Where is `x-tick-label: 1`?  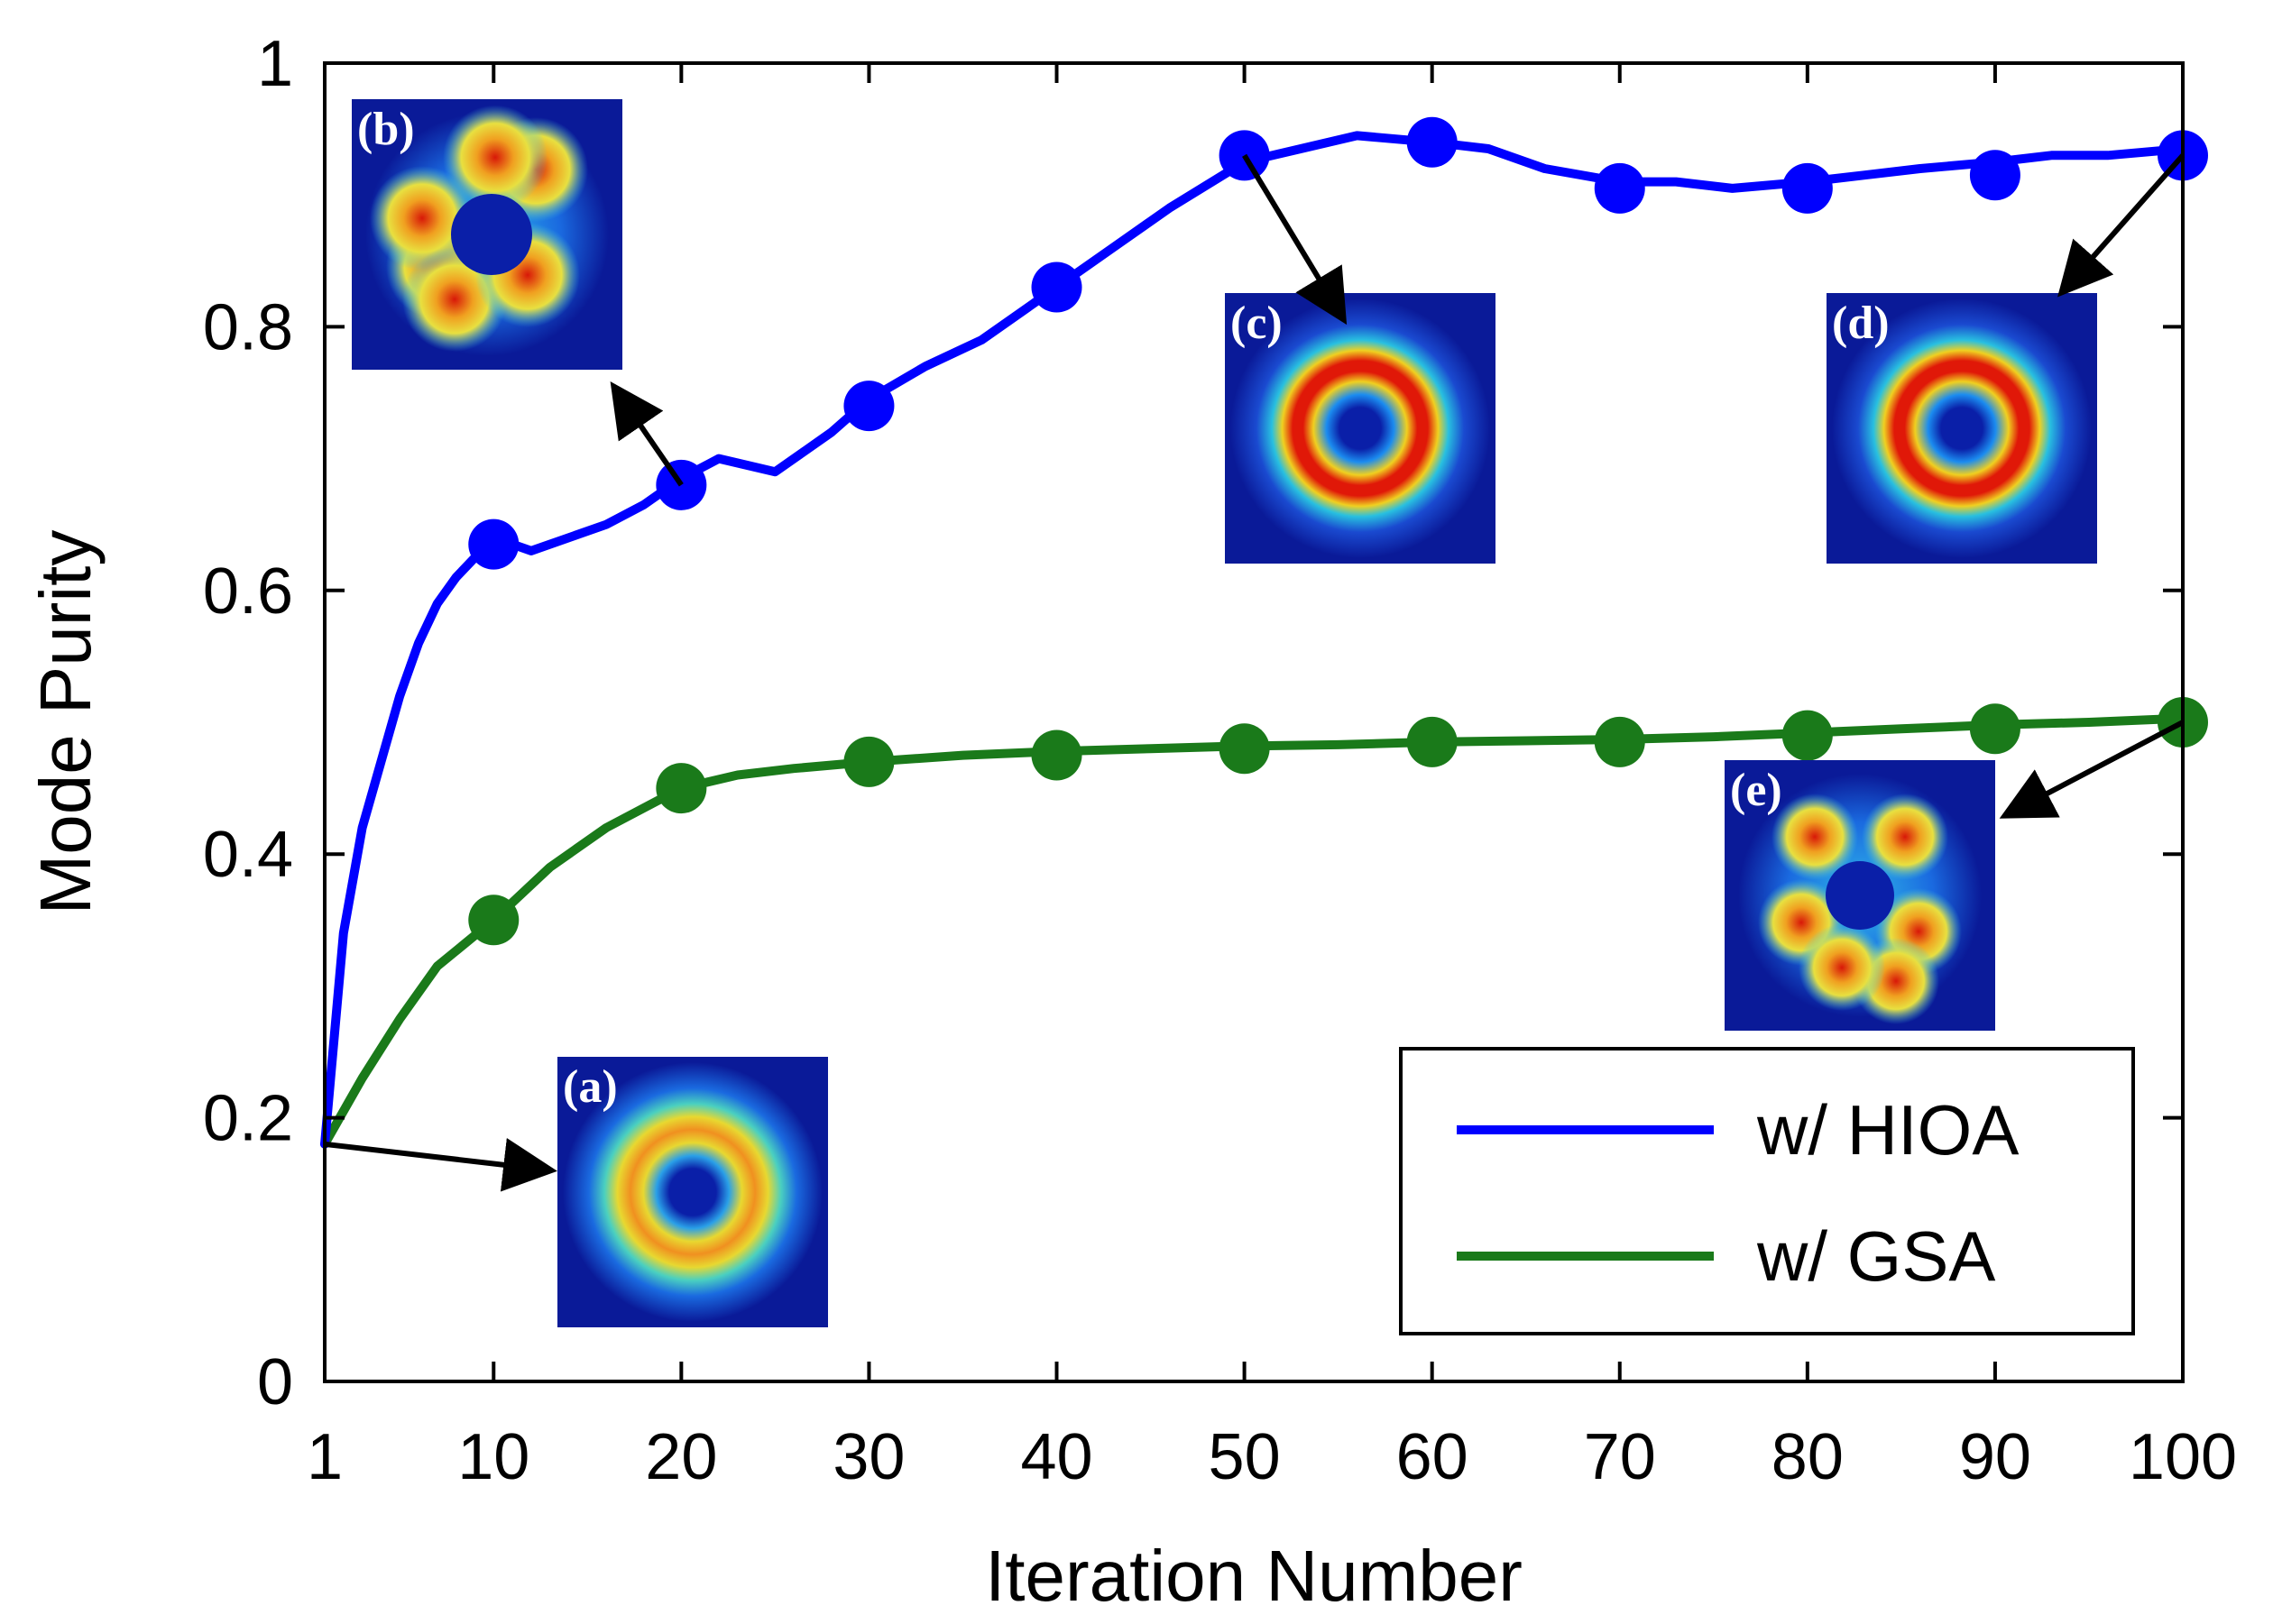
x-tick-label: 1 is located at coordinates (325, 1457).